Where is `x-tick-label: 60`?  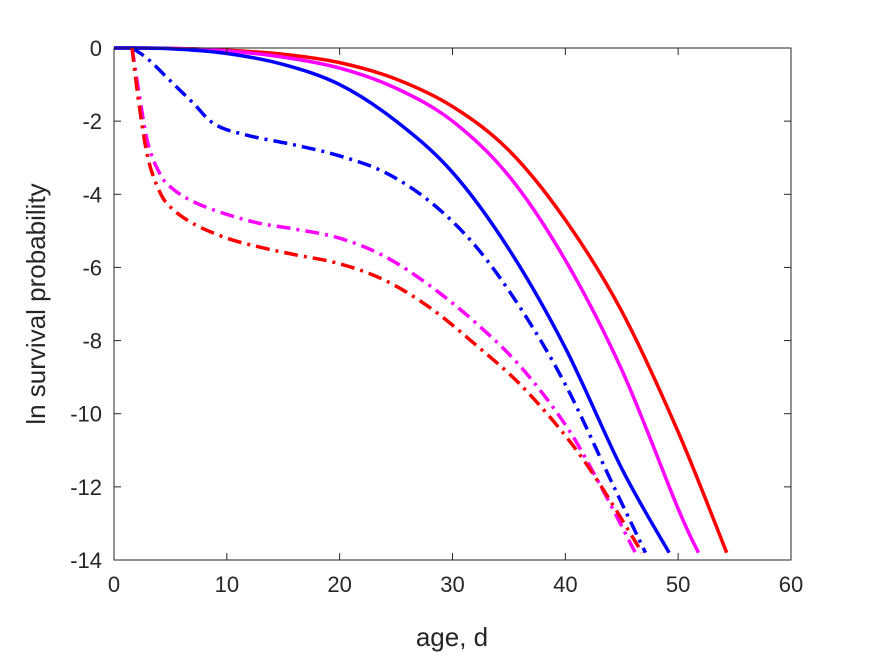 x-tick-label: 60 is located at coordinates (791, 584).